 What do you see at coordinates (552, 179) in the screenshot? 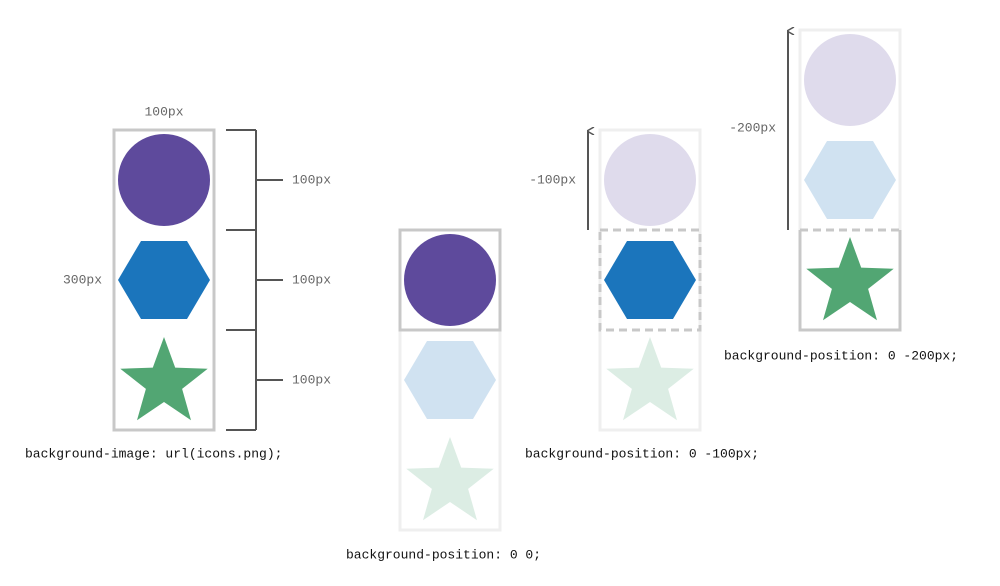
I see `offset-label: -100px` at bounding box center [552, 179].